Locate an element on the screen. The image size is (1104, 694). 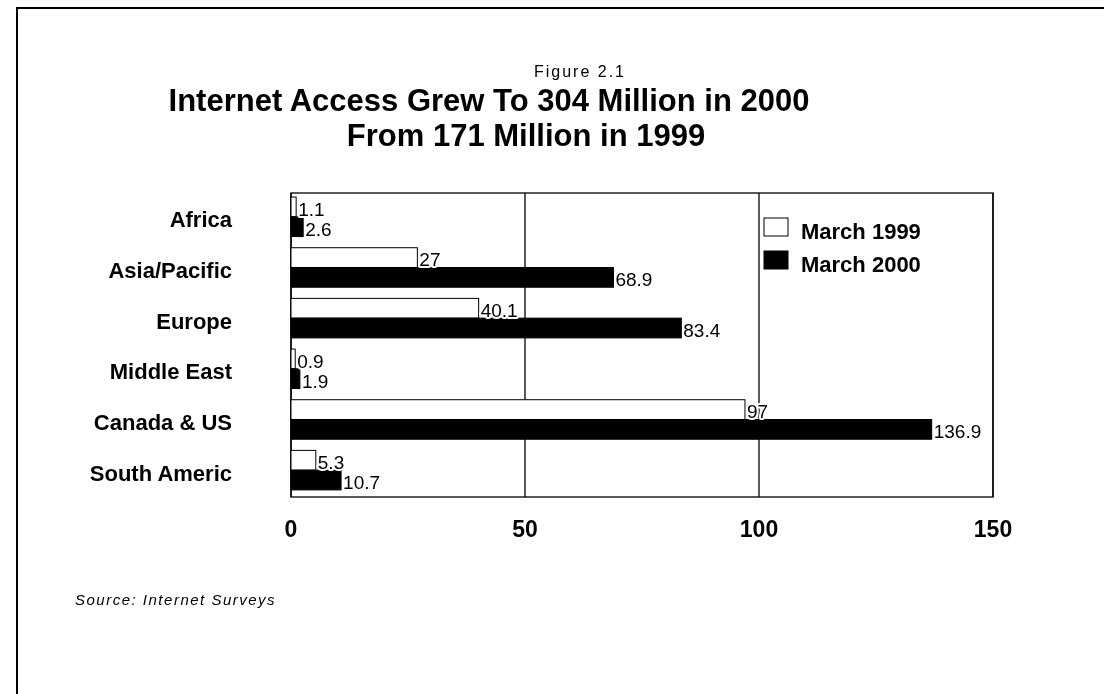
chart-subtitle: Figure 2.1 is located at coordinates (580, 71).